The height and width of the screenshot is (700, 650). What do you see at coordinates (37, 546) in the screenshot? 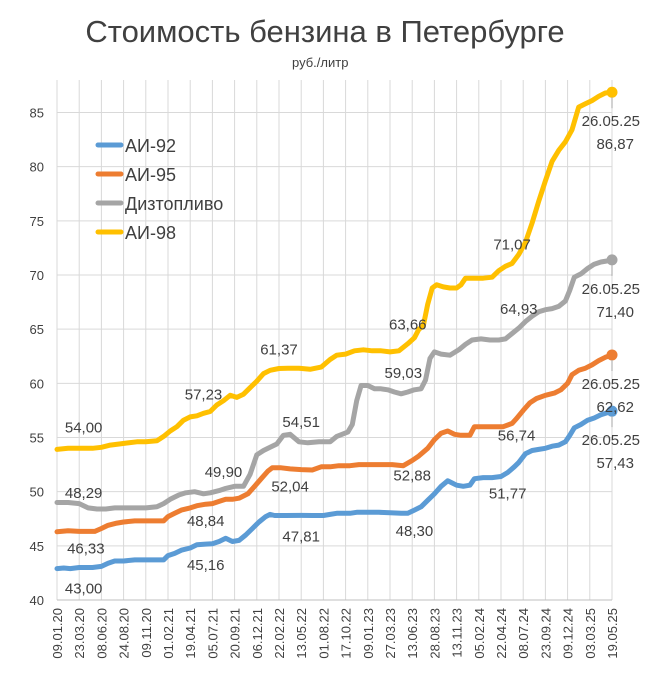
I see `y-tick-label: 45` at bounding box center [37, 546].